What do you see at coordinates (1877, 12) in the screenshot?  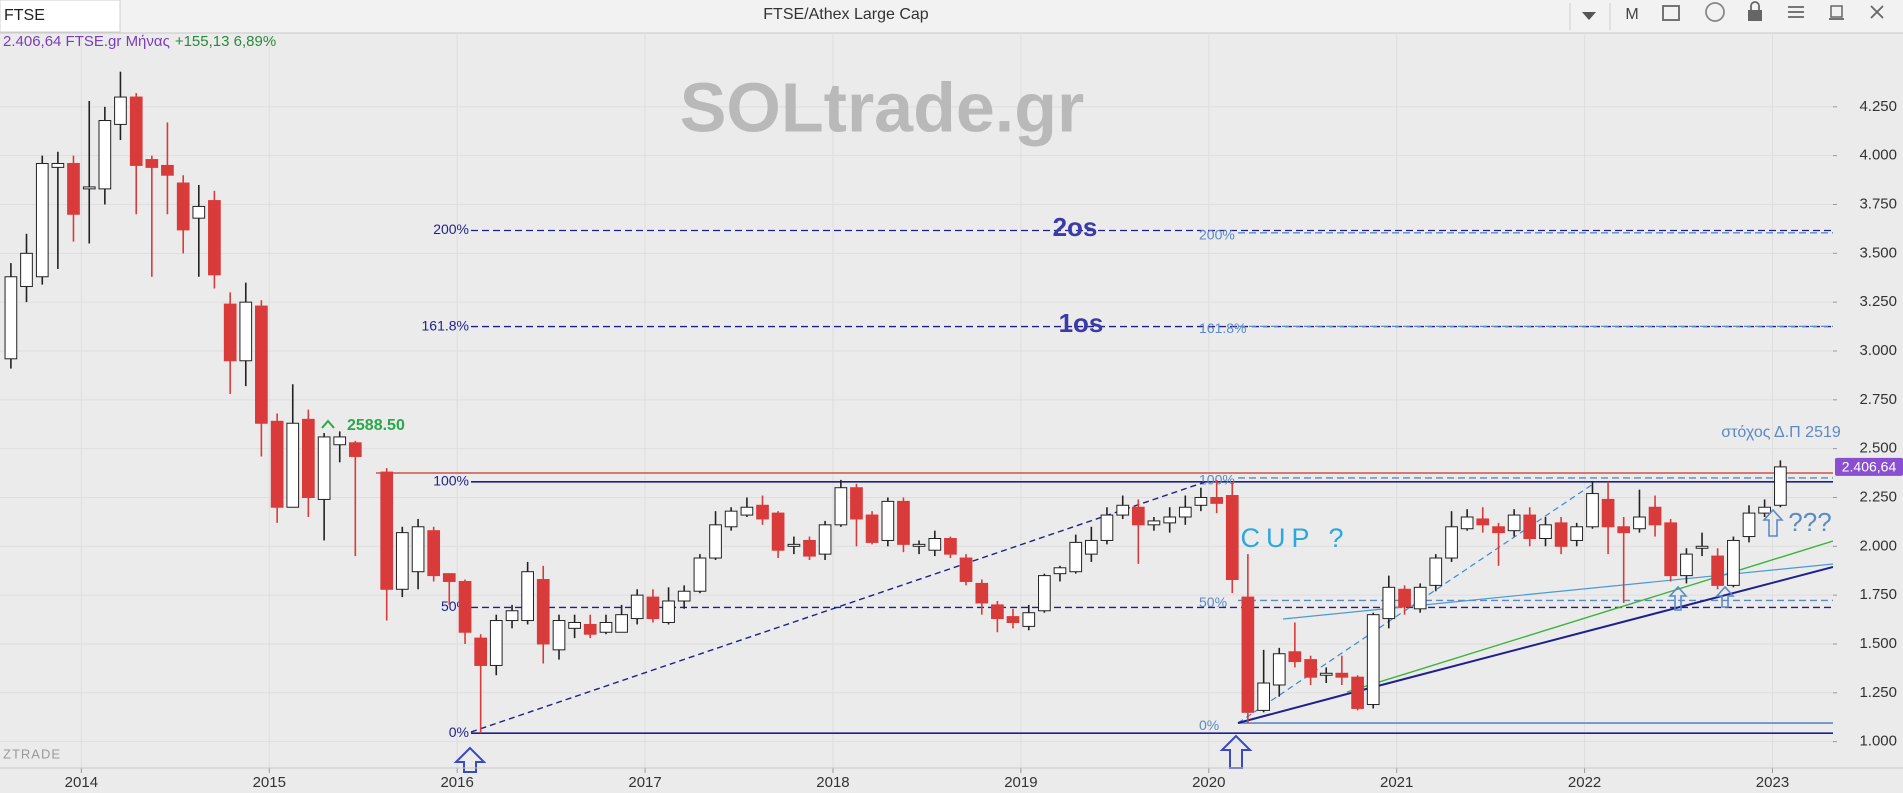 I see `close-button` at bounding box center [1877, 12].